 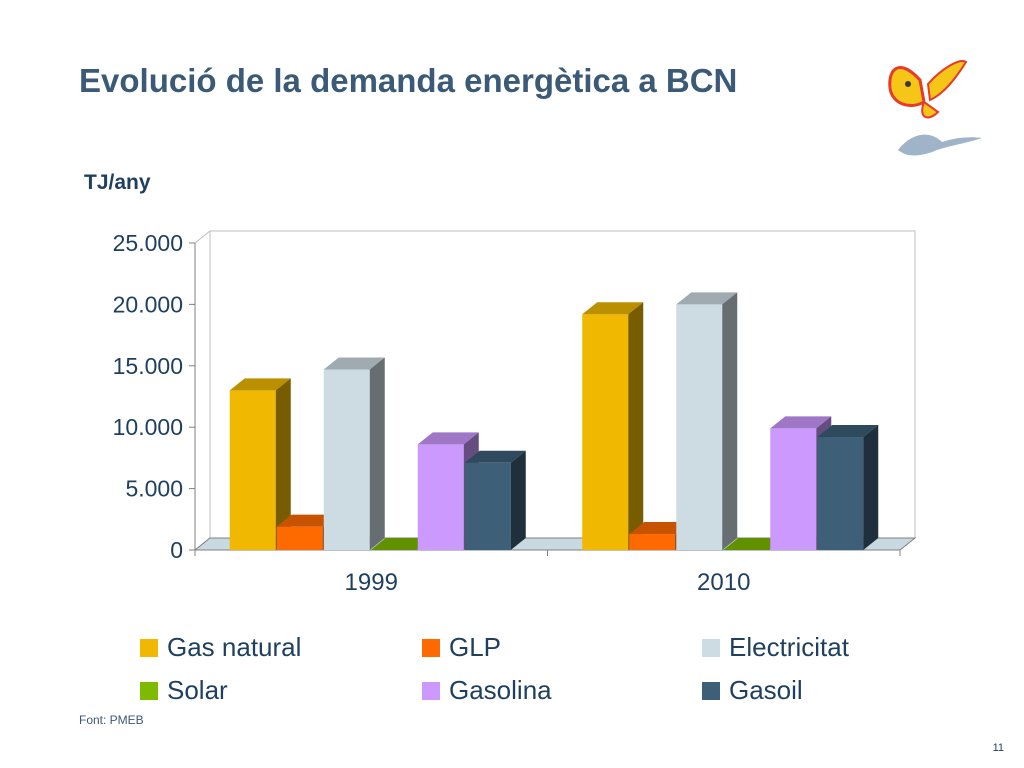 I want to click on y-tick-label: 15.000, so click(x=148, y=366).